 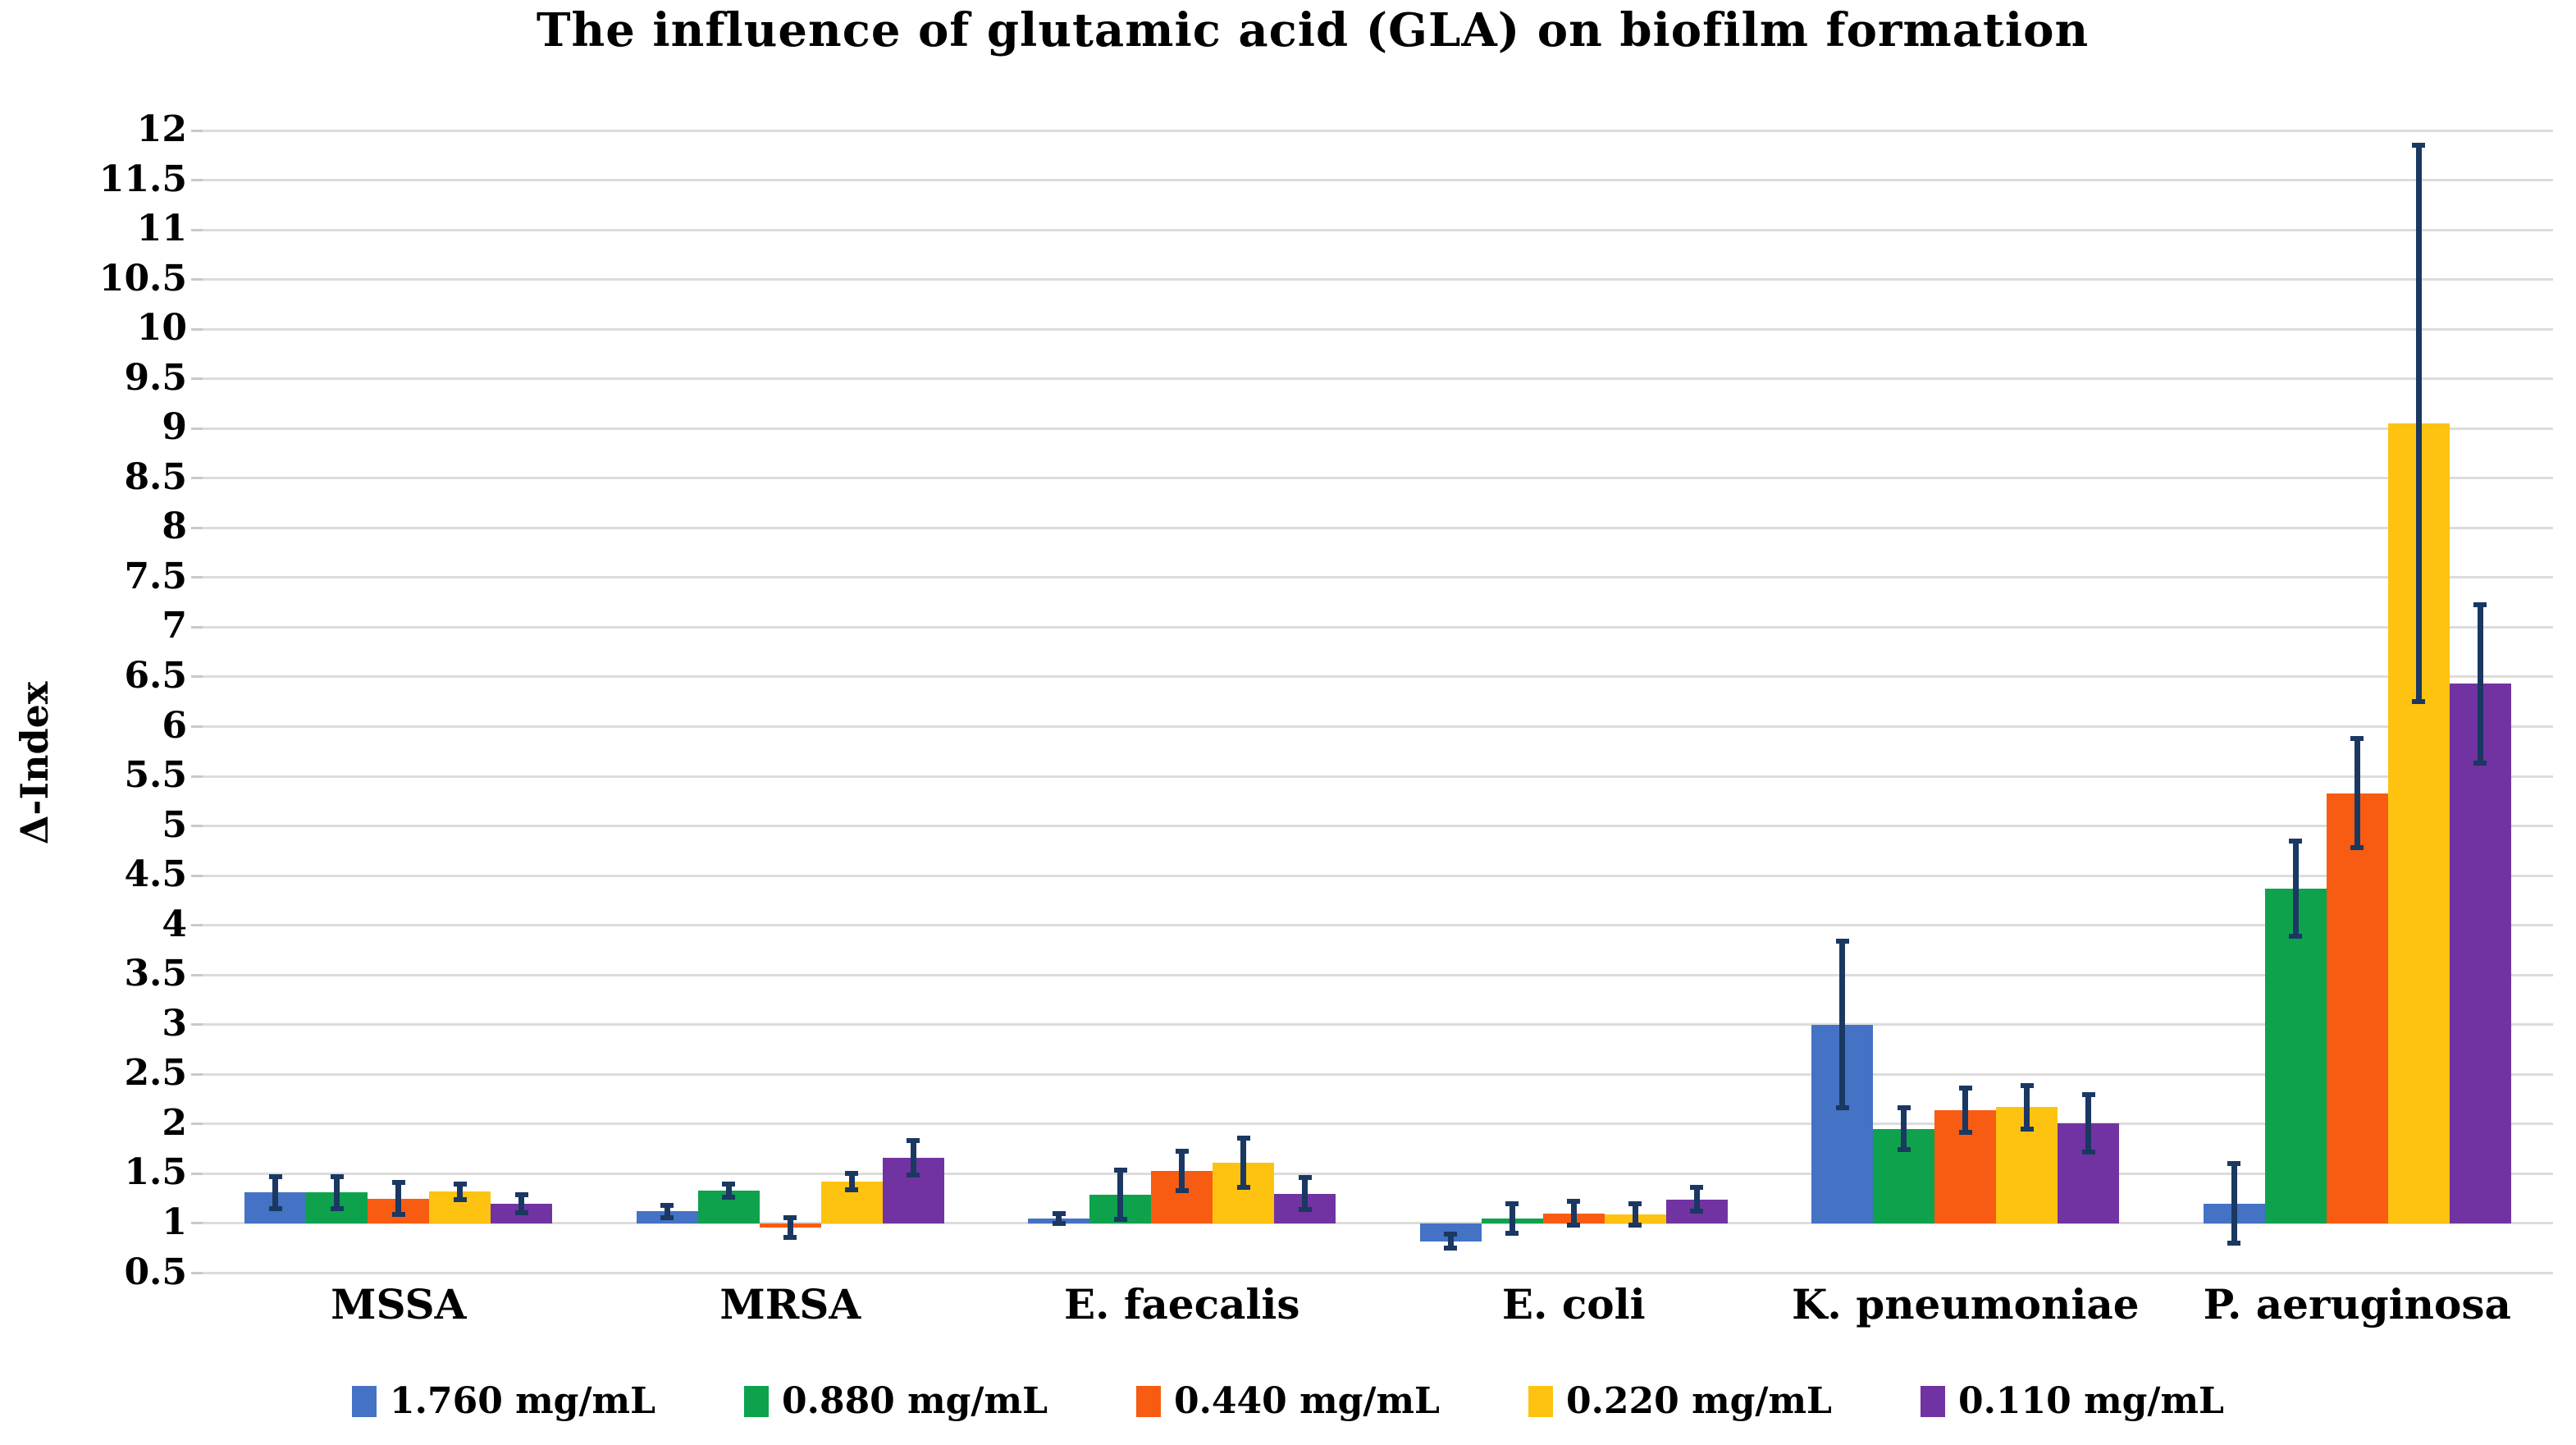 I want to click on y-axis-tick-label: 8.5, so click(x=156, y=476).